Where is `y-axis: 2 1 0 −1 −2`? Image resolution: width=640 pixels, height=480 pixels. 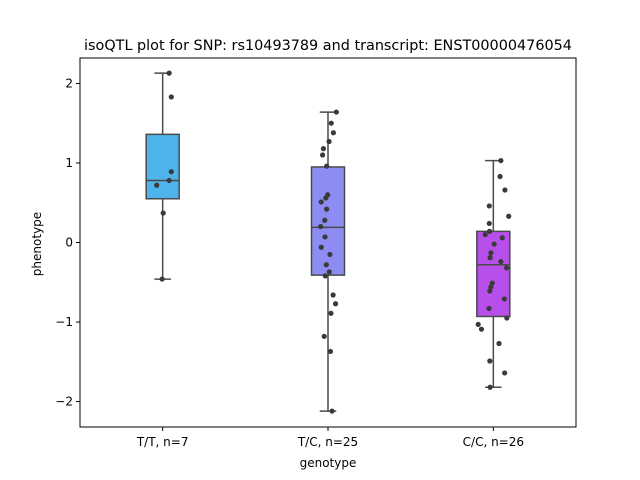 y-axis: 2 1 0 −1 −2 is located at coordinates (67, 242).